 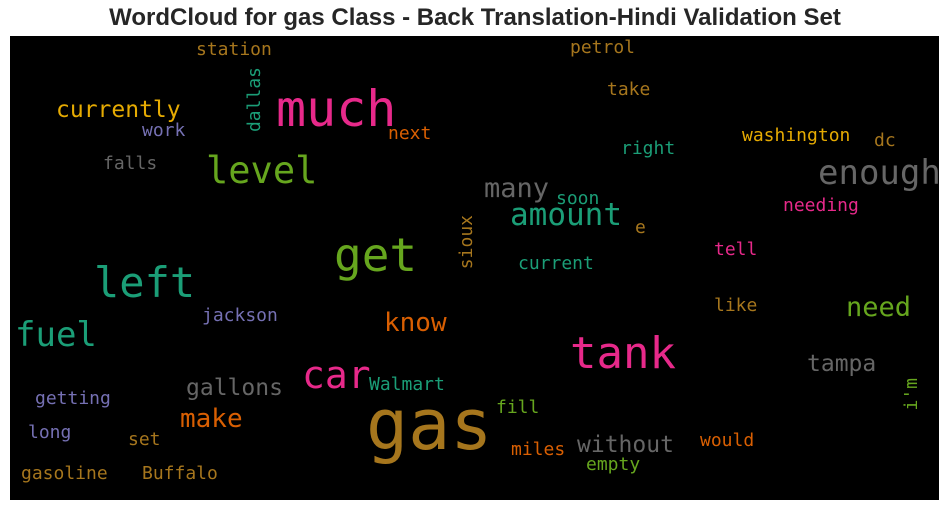 I want to click on word-current: current, so click(x=556, y=263).